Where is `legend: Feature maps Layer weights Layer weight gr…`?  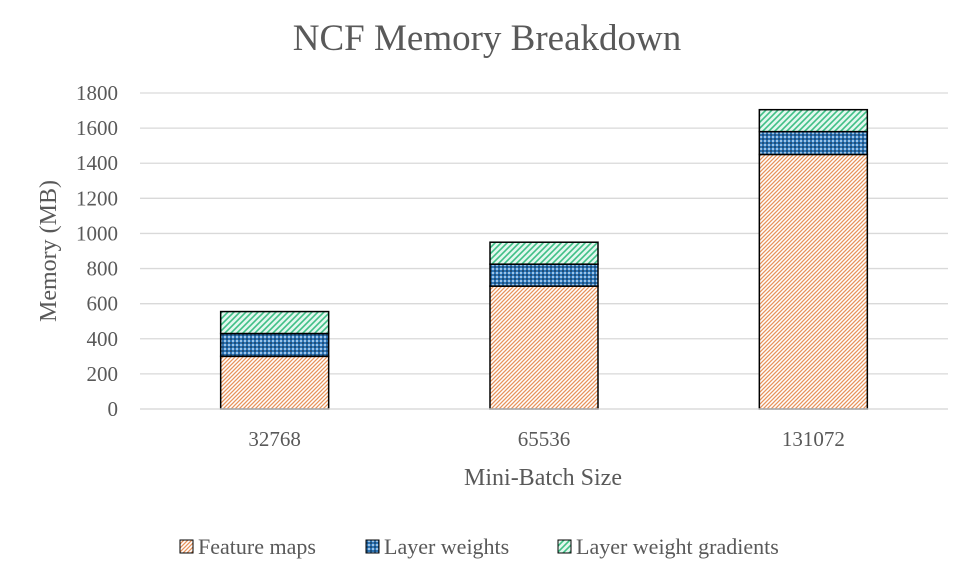 legend: Feature maps Layer weights Layer weight gr… is located at coordinates (479, 546).